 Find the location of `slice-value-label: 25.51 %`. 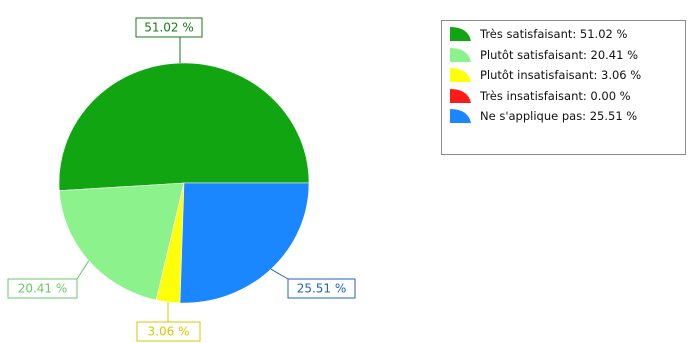

slice-value-label: 25.51 % is located at coordinates (322, 289).